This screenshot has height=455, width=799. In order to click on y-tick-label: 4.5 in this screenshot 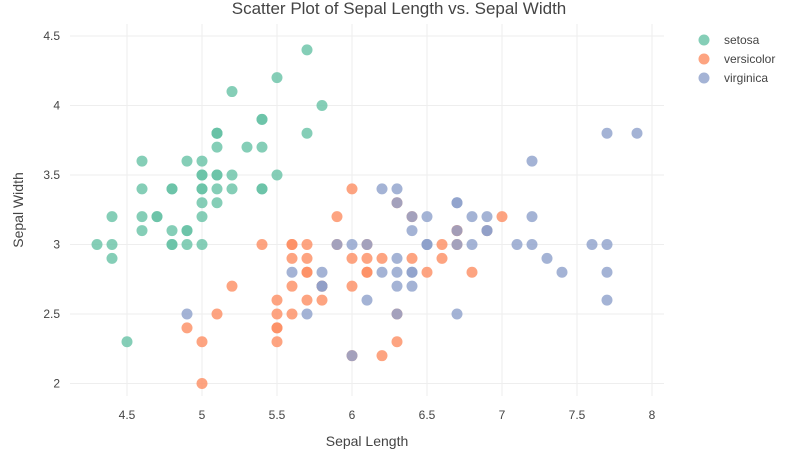, I will do `click(51, 36)`.